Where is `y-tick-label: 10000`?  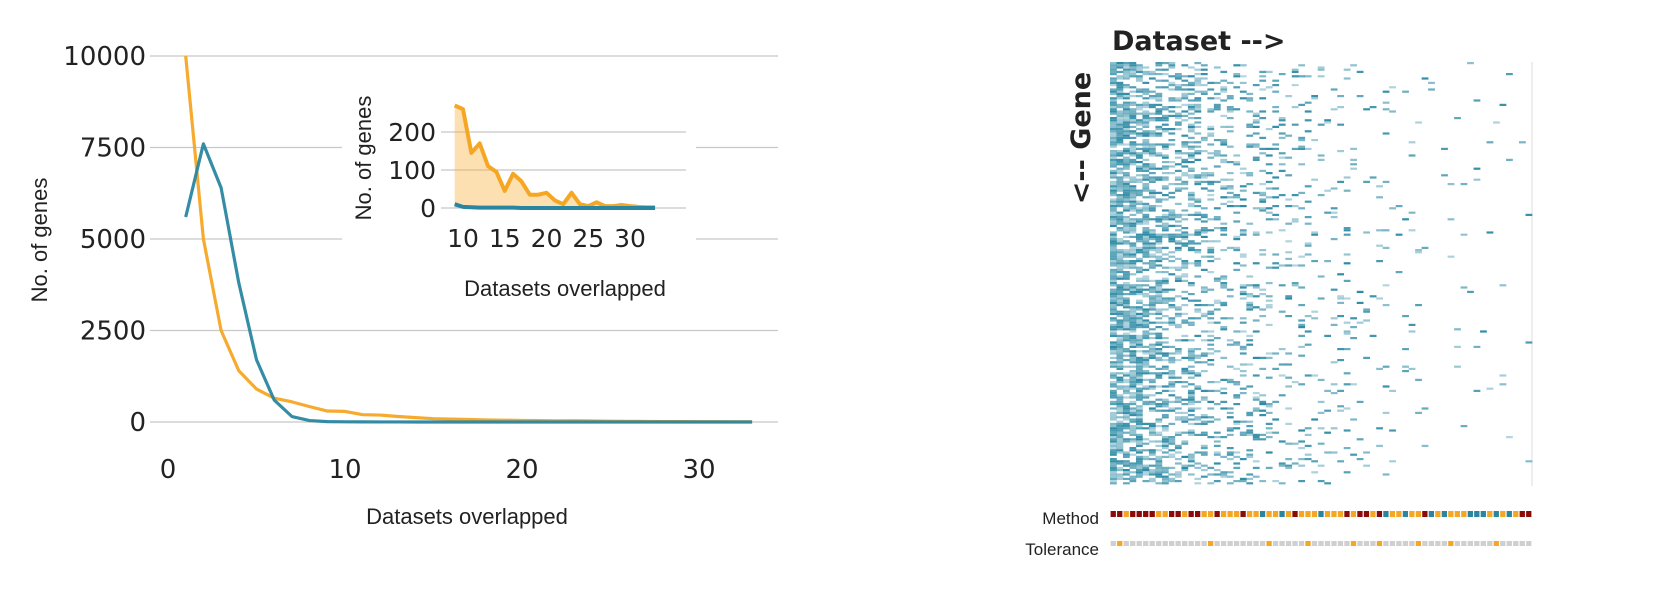
y-tick-label: 10000 is located at coordinates (104, 57).